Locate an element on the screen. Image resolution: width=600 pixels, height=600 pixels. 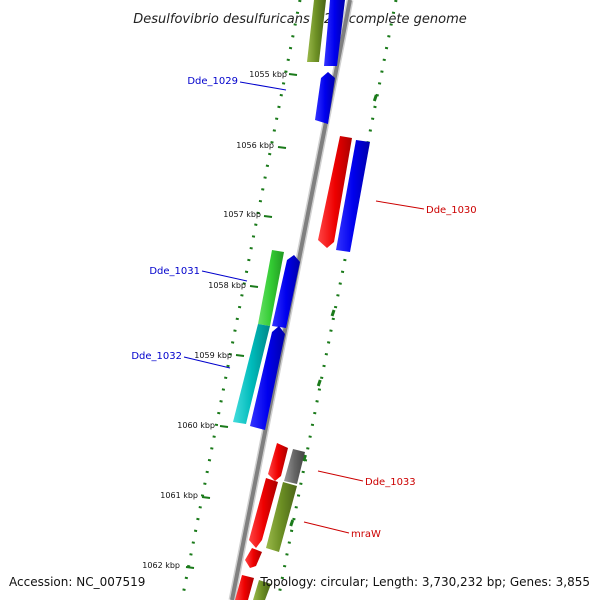
feature-cyan-track is located at coordinates (251, 374).